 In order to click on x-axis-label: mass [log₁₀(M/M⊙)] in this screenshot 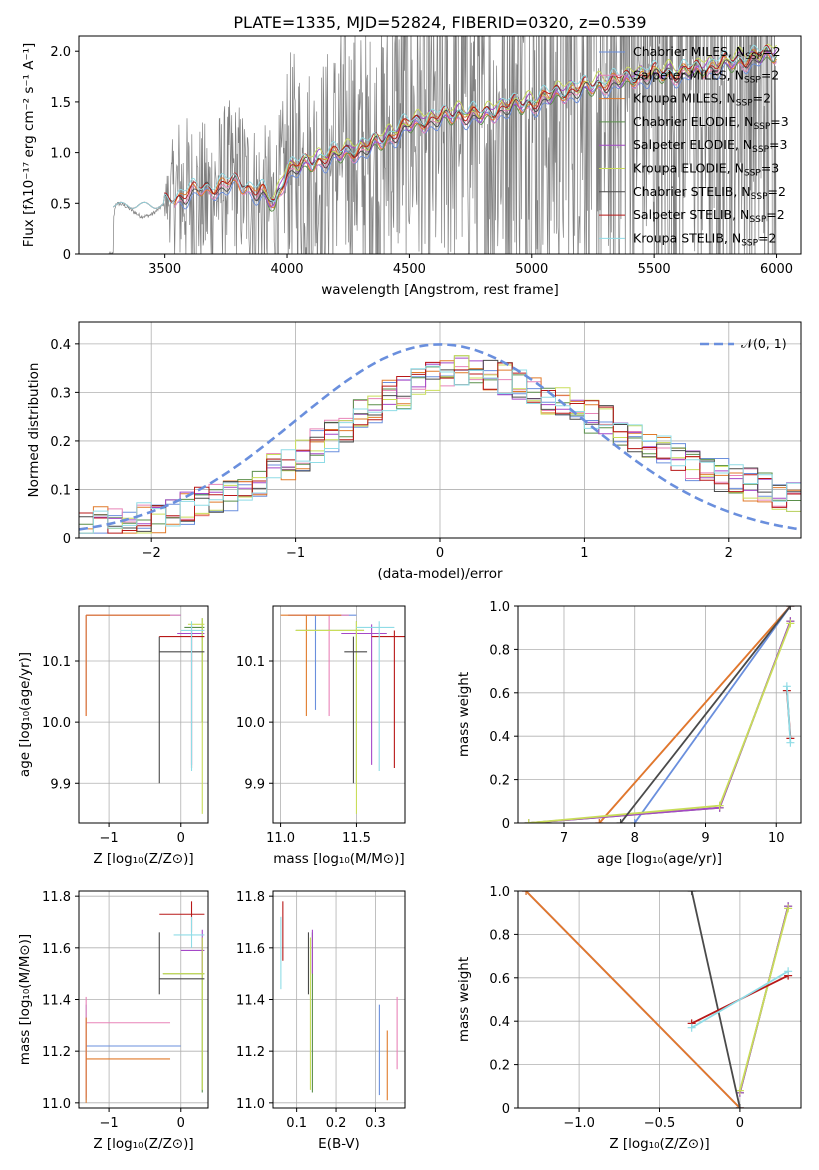, I will do `click(338, 859)`.